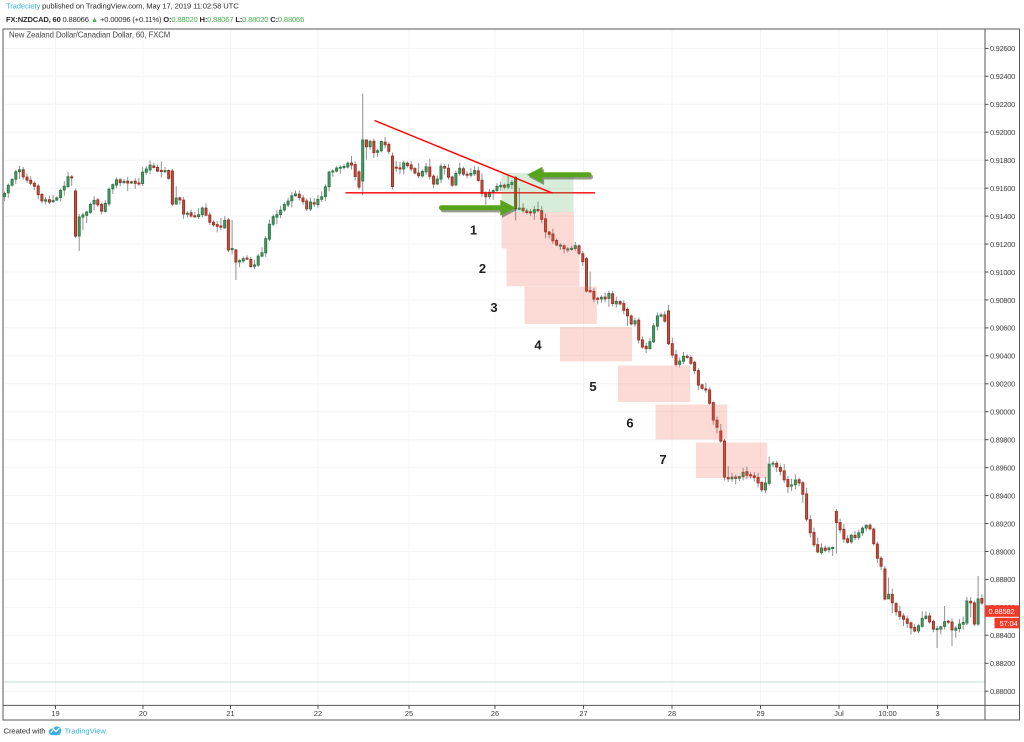 This screenshot has width=1024, height=742. I want to click on svg-text: 0.90200, so click(1002, 384).